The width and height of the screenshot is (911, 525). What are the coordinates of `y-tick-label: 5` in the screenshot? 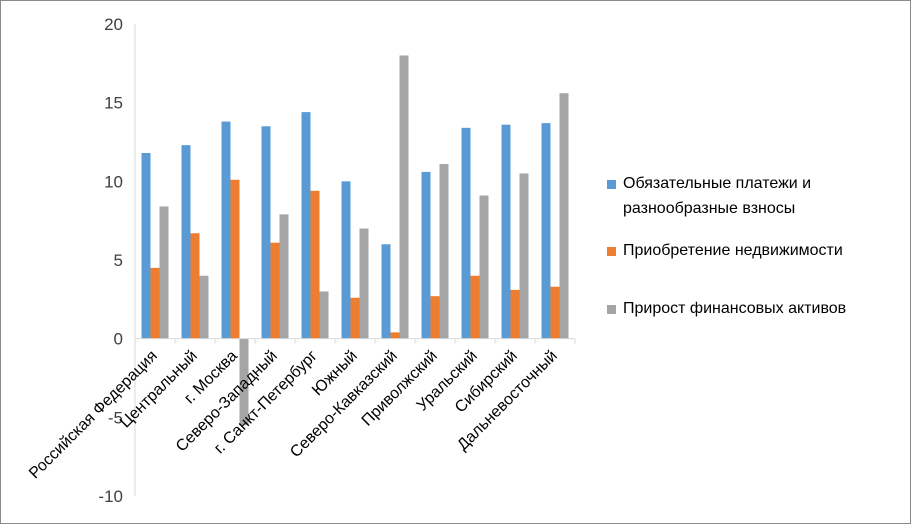 It's located at (118, 260).